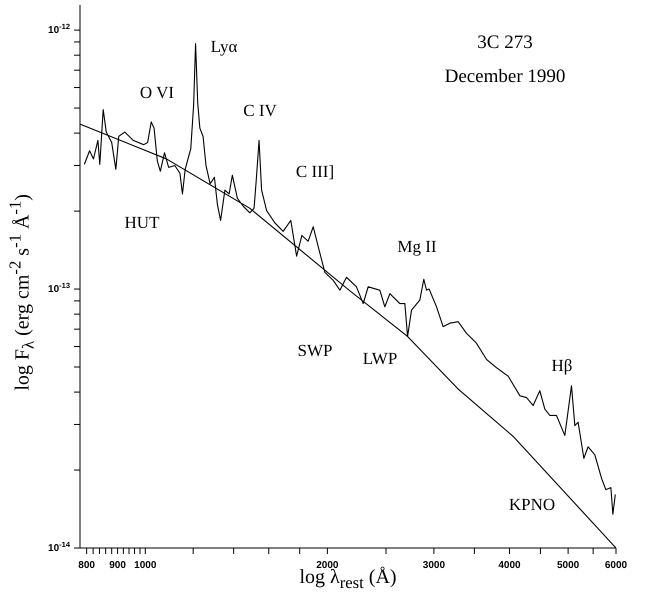 The height and width of the screenshot is (605, 666). What do you see at coordinates (142, 223) in the screenshot?
I see `annotation: HUT` at bounding box center [142, 223].